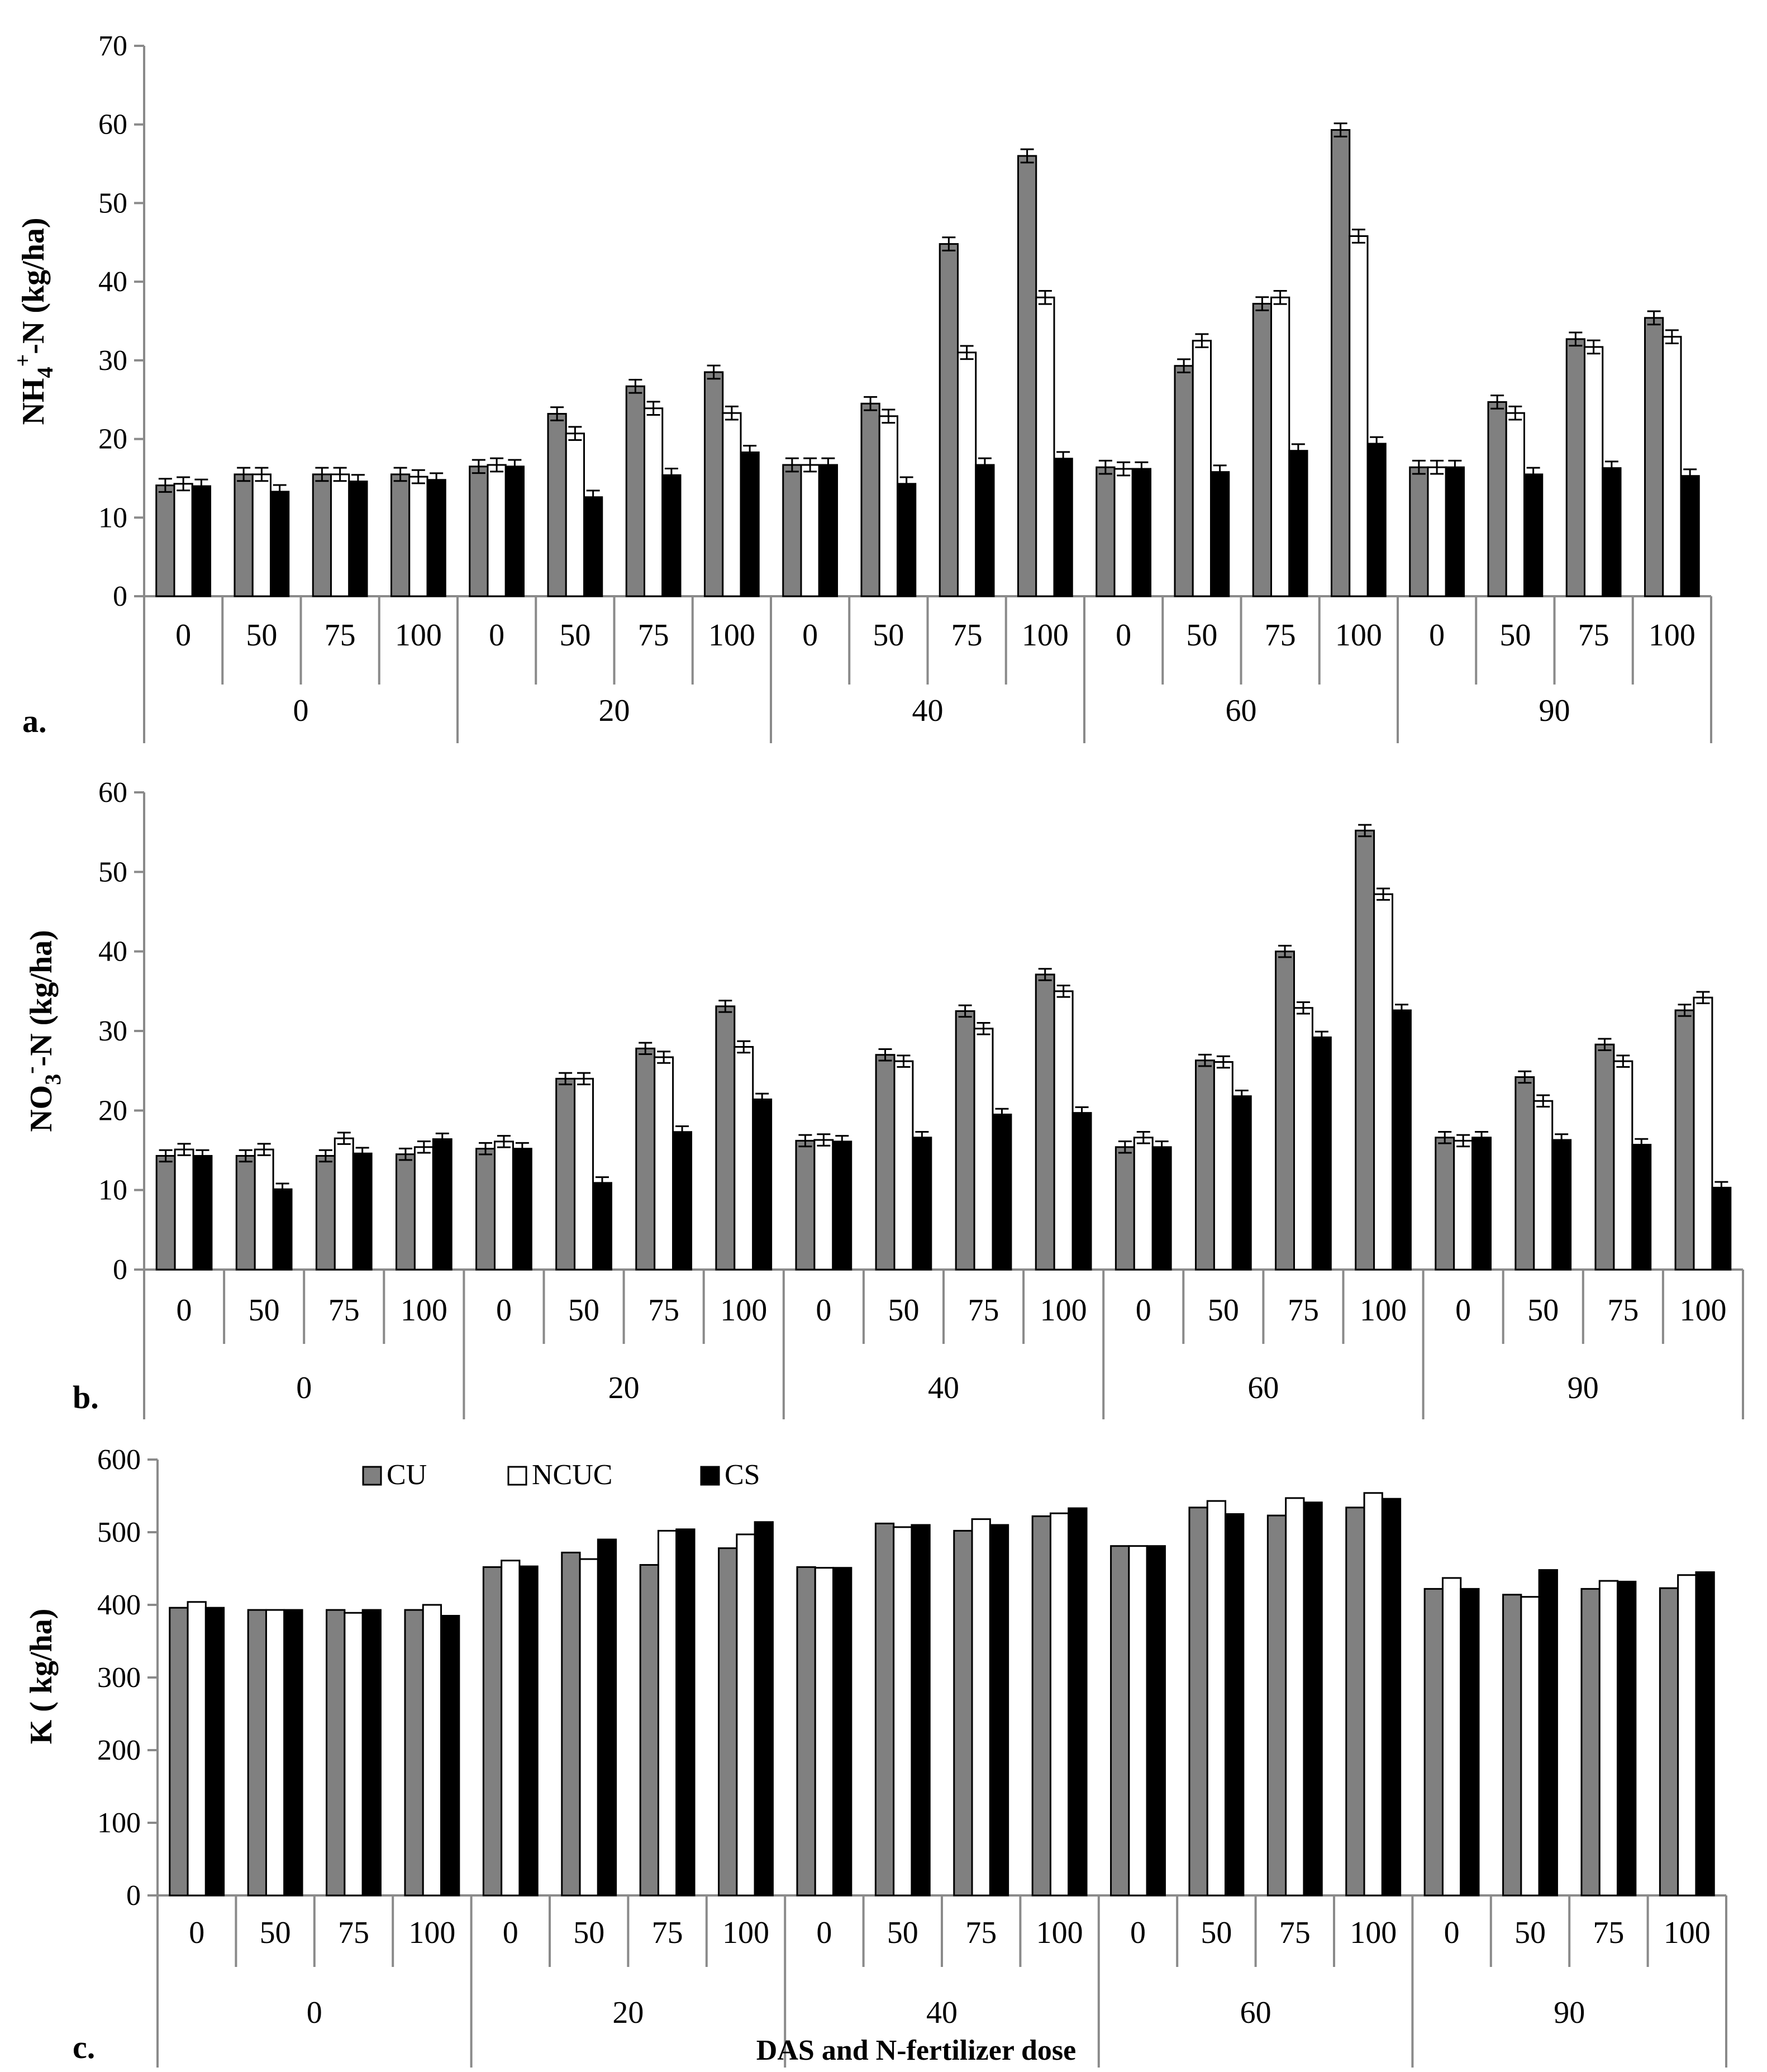  I want to click on y-axis-title: NO3--N (kg/ha), so click(41, 1031).